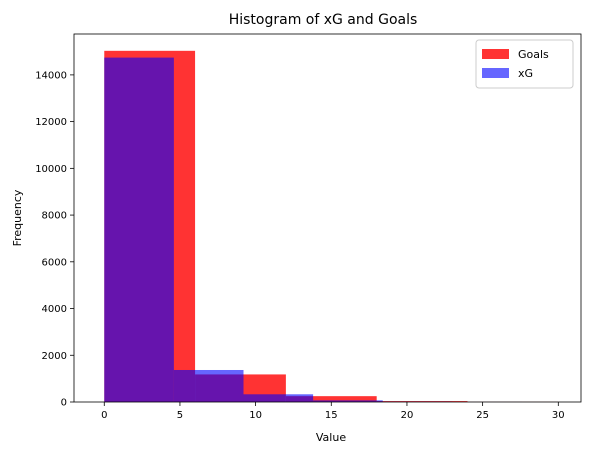 Image resolution: width=589 pixels, height=455 pixels. I want to click on legend-label-goals: Goals, so click(533, 54).